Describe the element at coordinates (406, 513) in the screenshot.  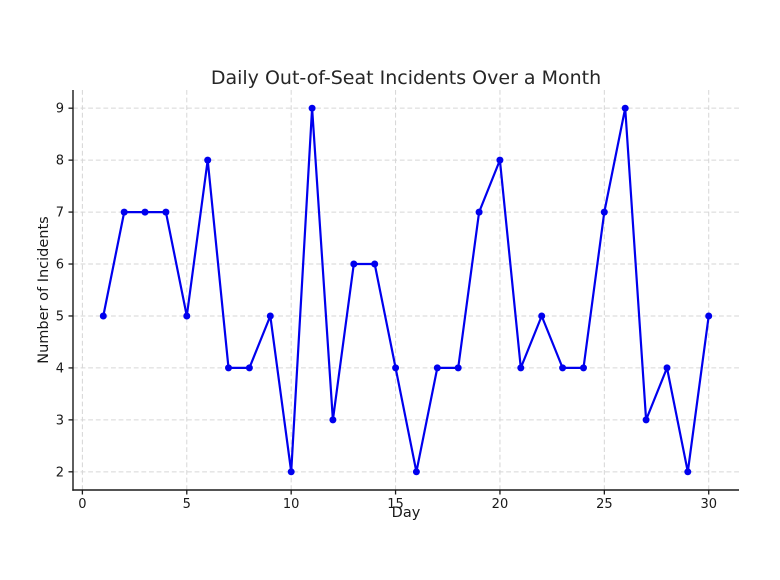
I see `x-axis-label: Day` at that location.